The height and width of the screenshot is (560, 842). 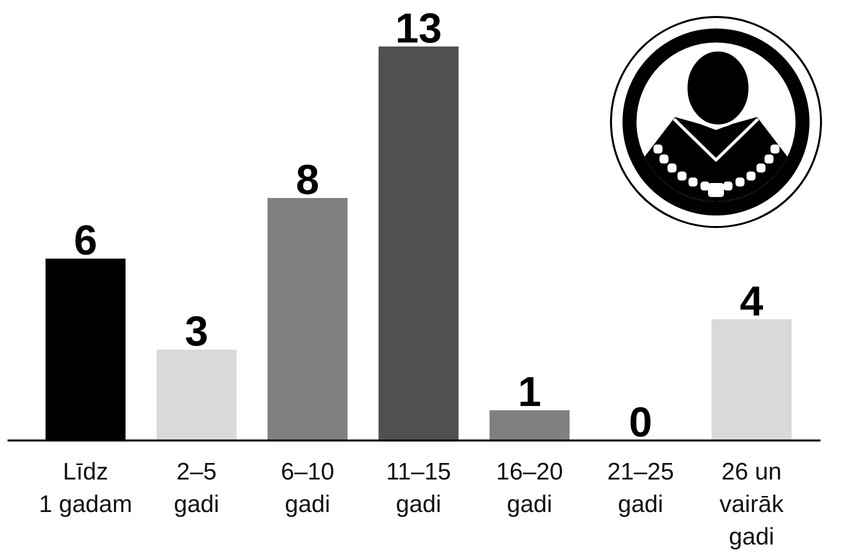 What do you see at coordinates (419, 488) in the screenshot?
I see `x-tick-label: 11–15 gadi` at bounding box center [419, 488].